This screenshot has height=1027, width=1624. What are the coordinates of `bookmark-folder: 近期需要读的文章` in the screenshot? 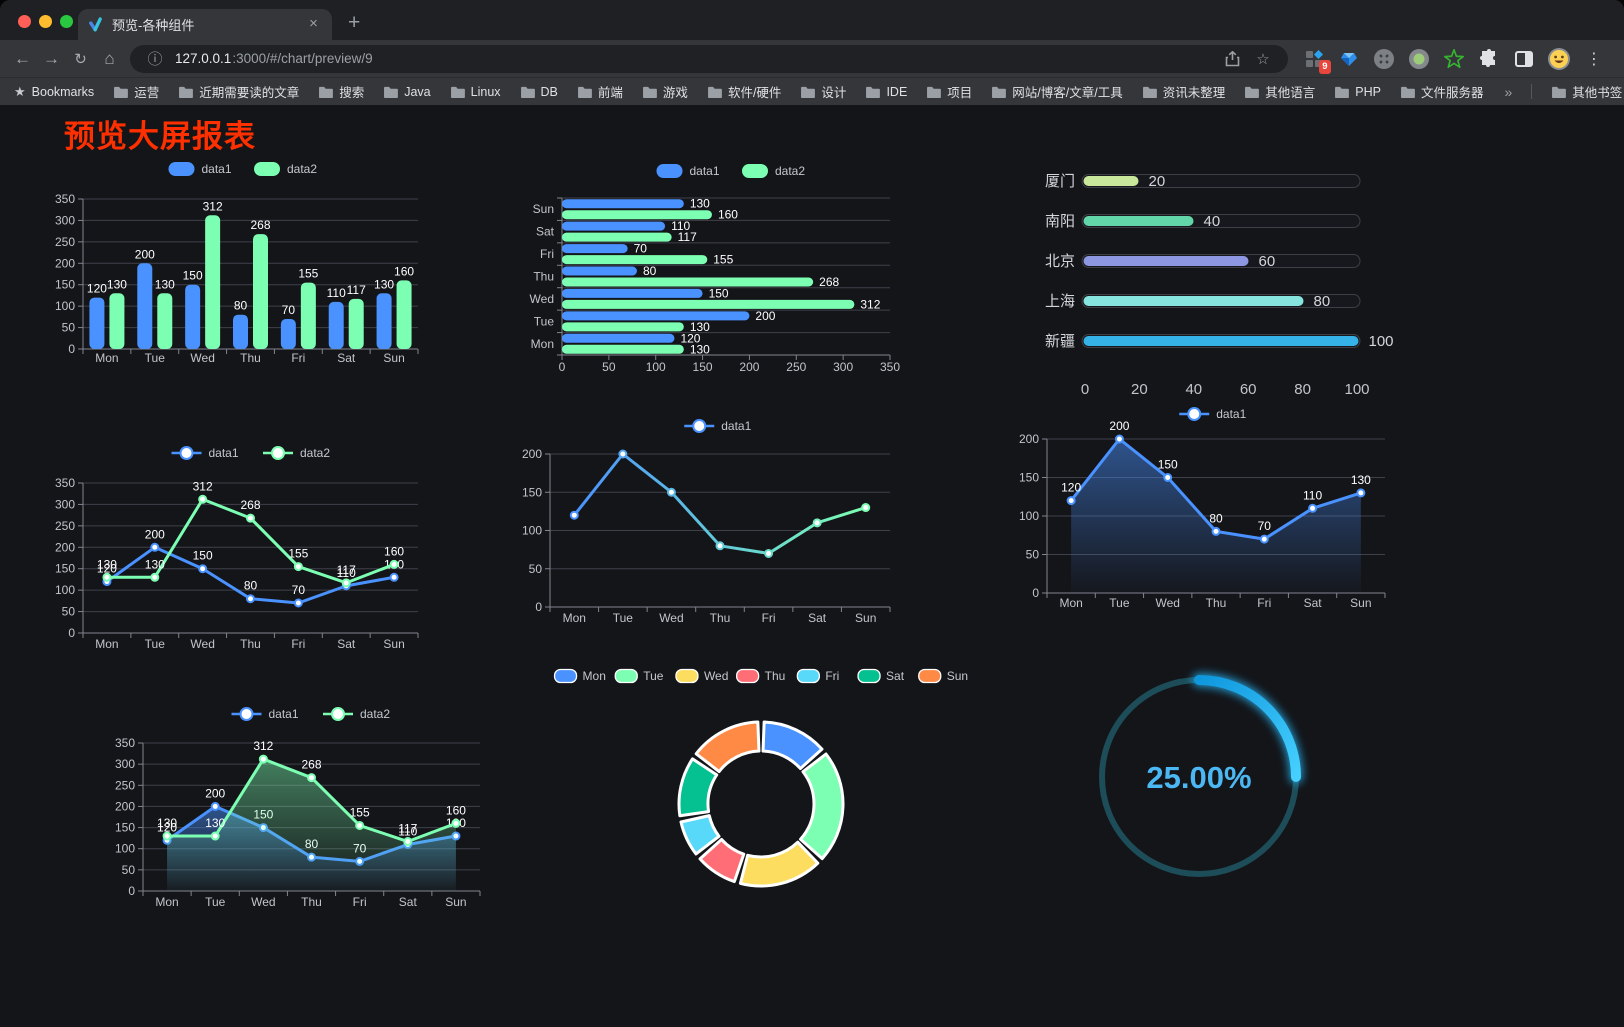 It's located at (238, 91).